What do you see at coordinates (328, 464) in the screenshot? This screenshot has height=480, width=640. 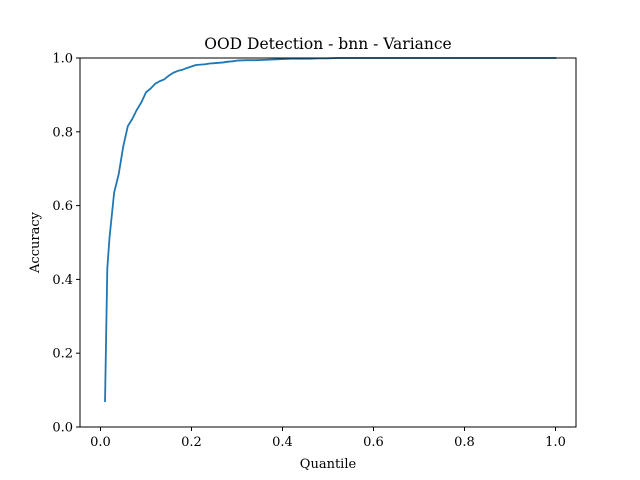 I see `x-axis-title: Quantile` at bounding box center [328, 464].